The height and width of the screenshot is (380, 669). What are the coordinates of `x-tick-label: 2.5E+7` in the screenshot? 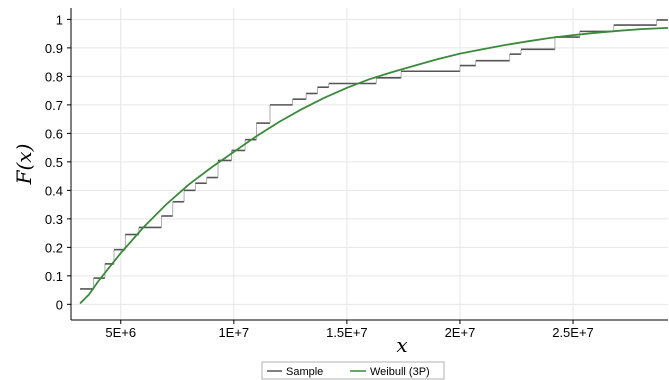 It's located at (573, 332).